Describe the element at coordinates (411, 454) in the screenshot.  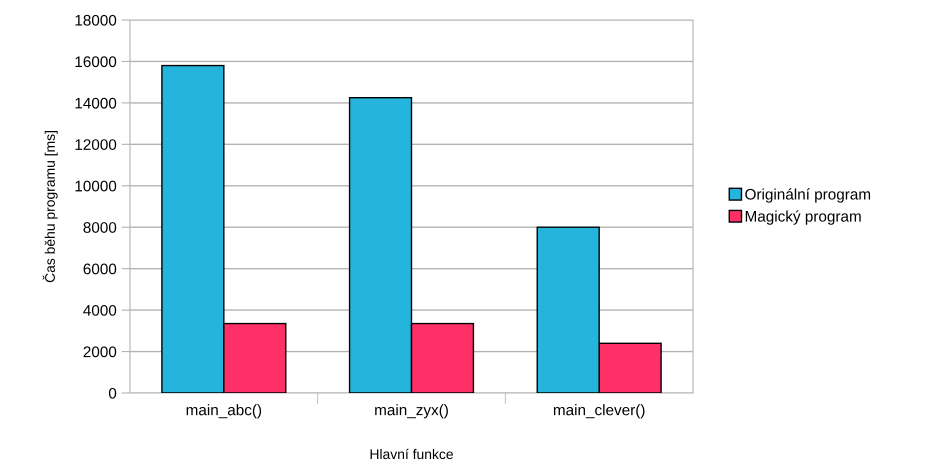
I see `x-axis-title: Hlavní funkce` at that location.